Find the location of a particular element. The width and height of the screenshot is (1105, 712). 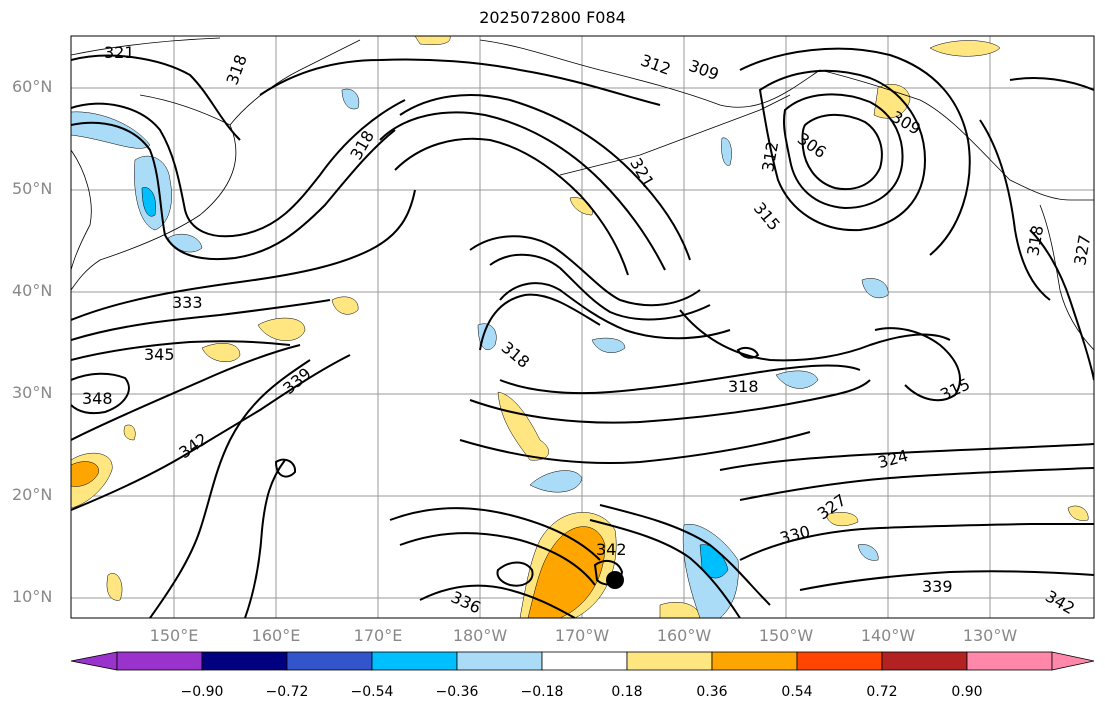

colorbar-tick: 0.36 is located at coordinates (712, 692).